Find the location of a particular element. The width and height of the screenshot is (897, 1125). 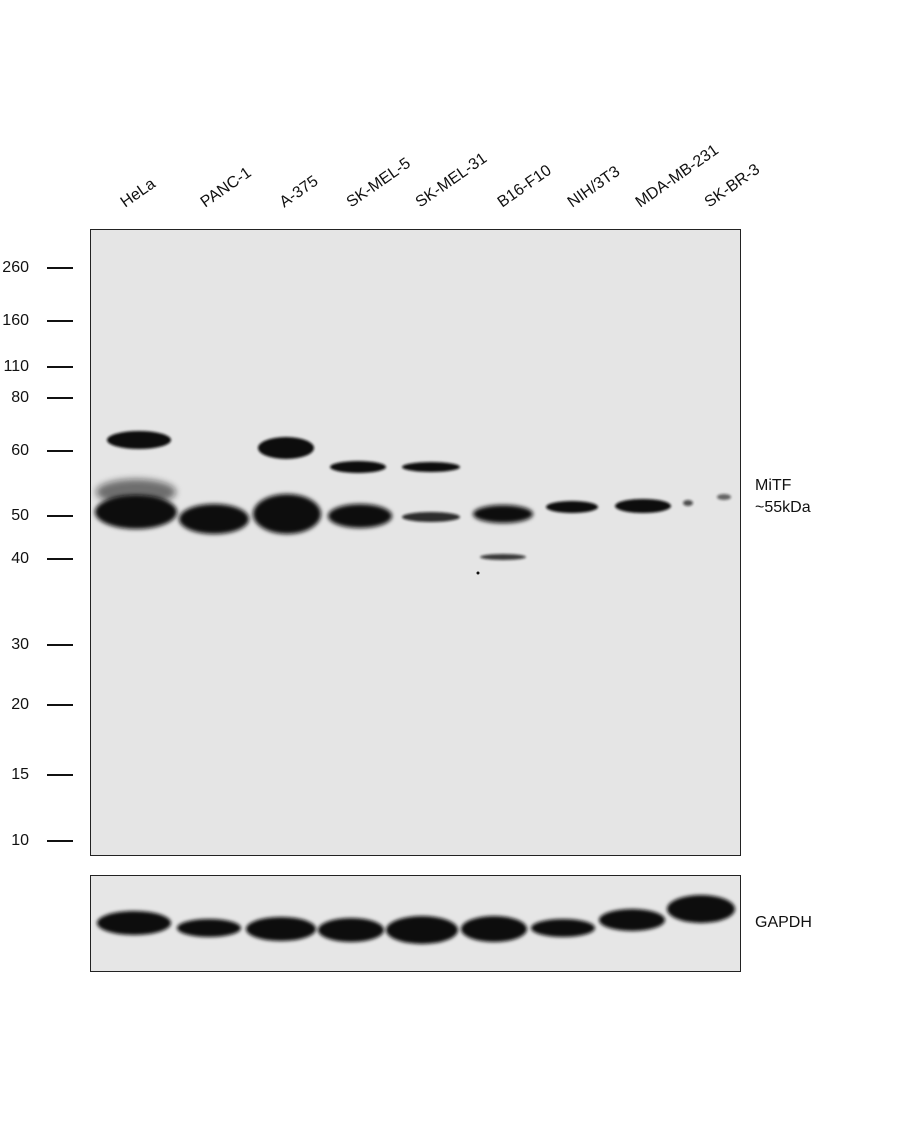

loading-control-blot-membrane is located at coordinates (415, 923).